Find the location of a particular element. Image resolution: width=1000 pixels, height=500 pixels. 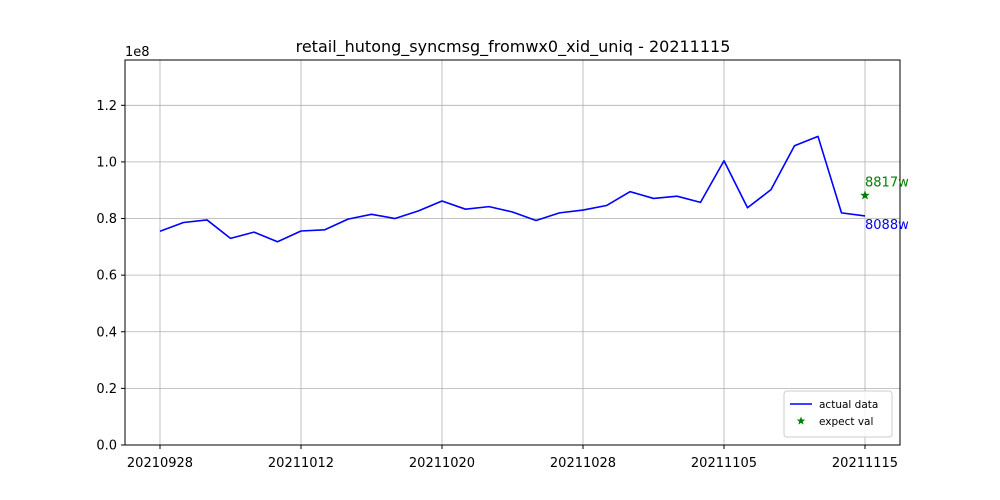

y-tick-label: 0.6 is located at coordinates (106, 276).